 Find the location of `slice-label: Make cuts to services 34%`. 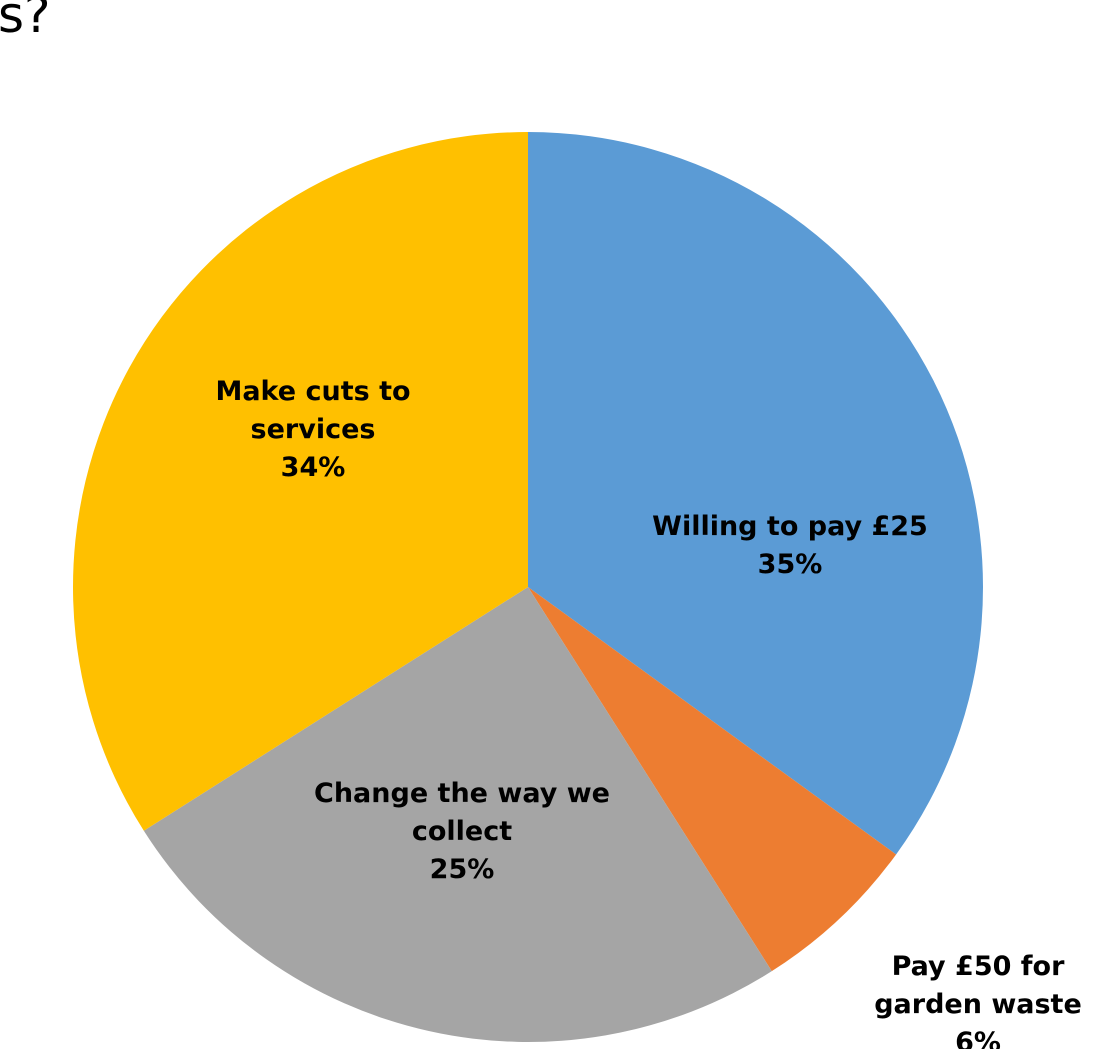

slice-label: Make cuts to services 34% is located at coordinates (313, 430).